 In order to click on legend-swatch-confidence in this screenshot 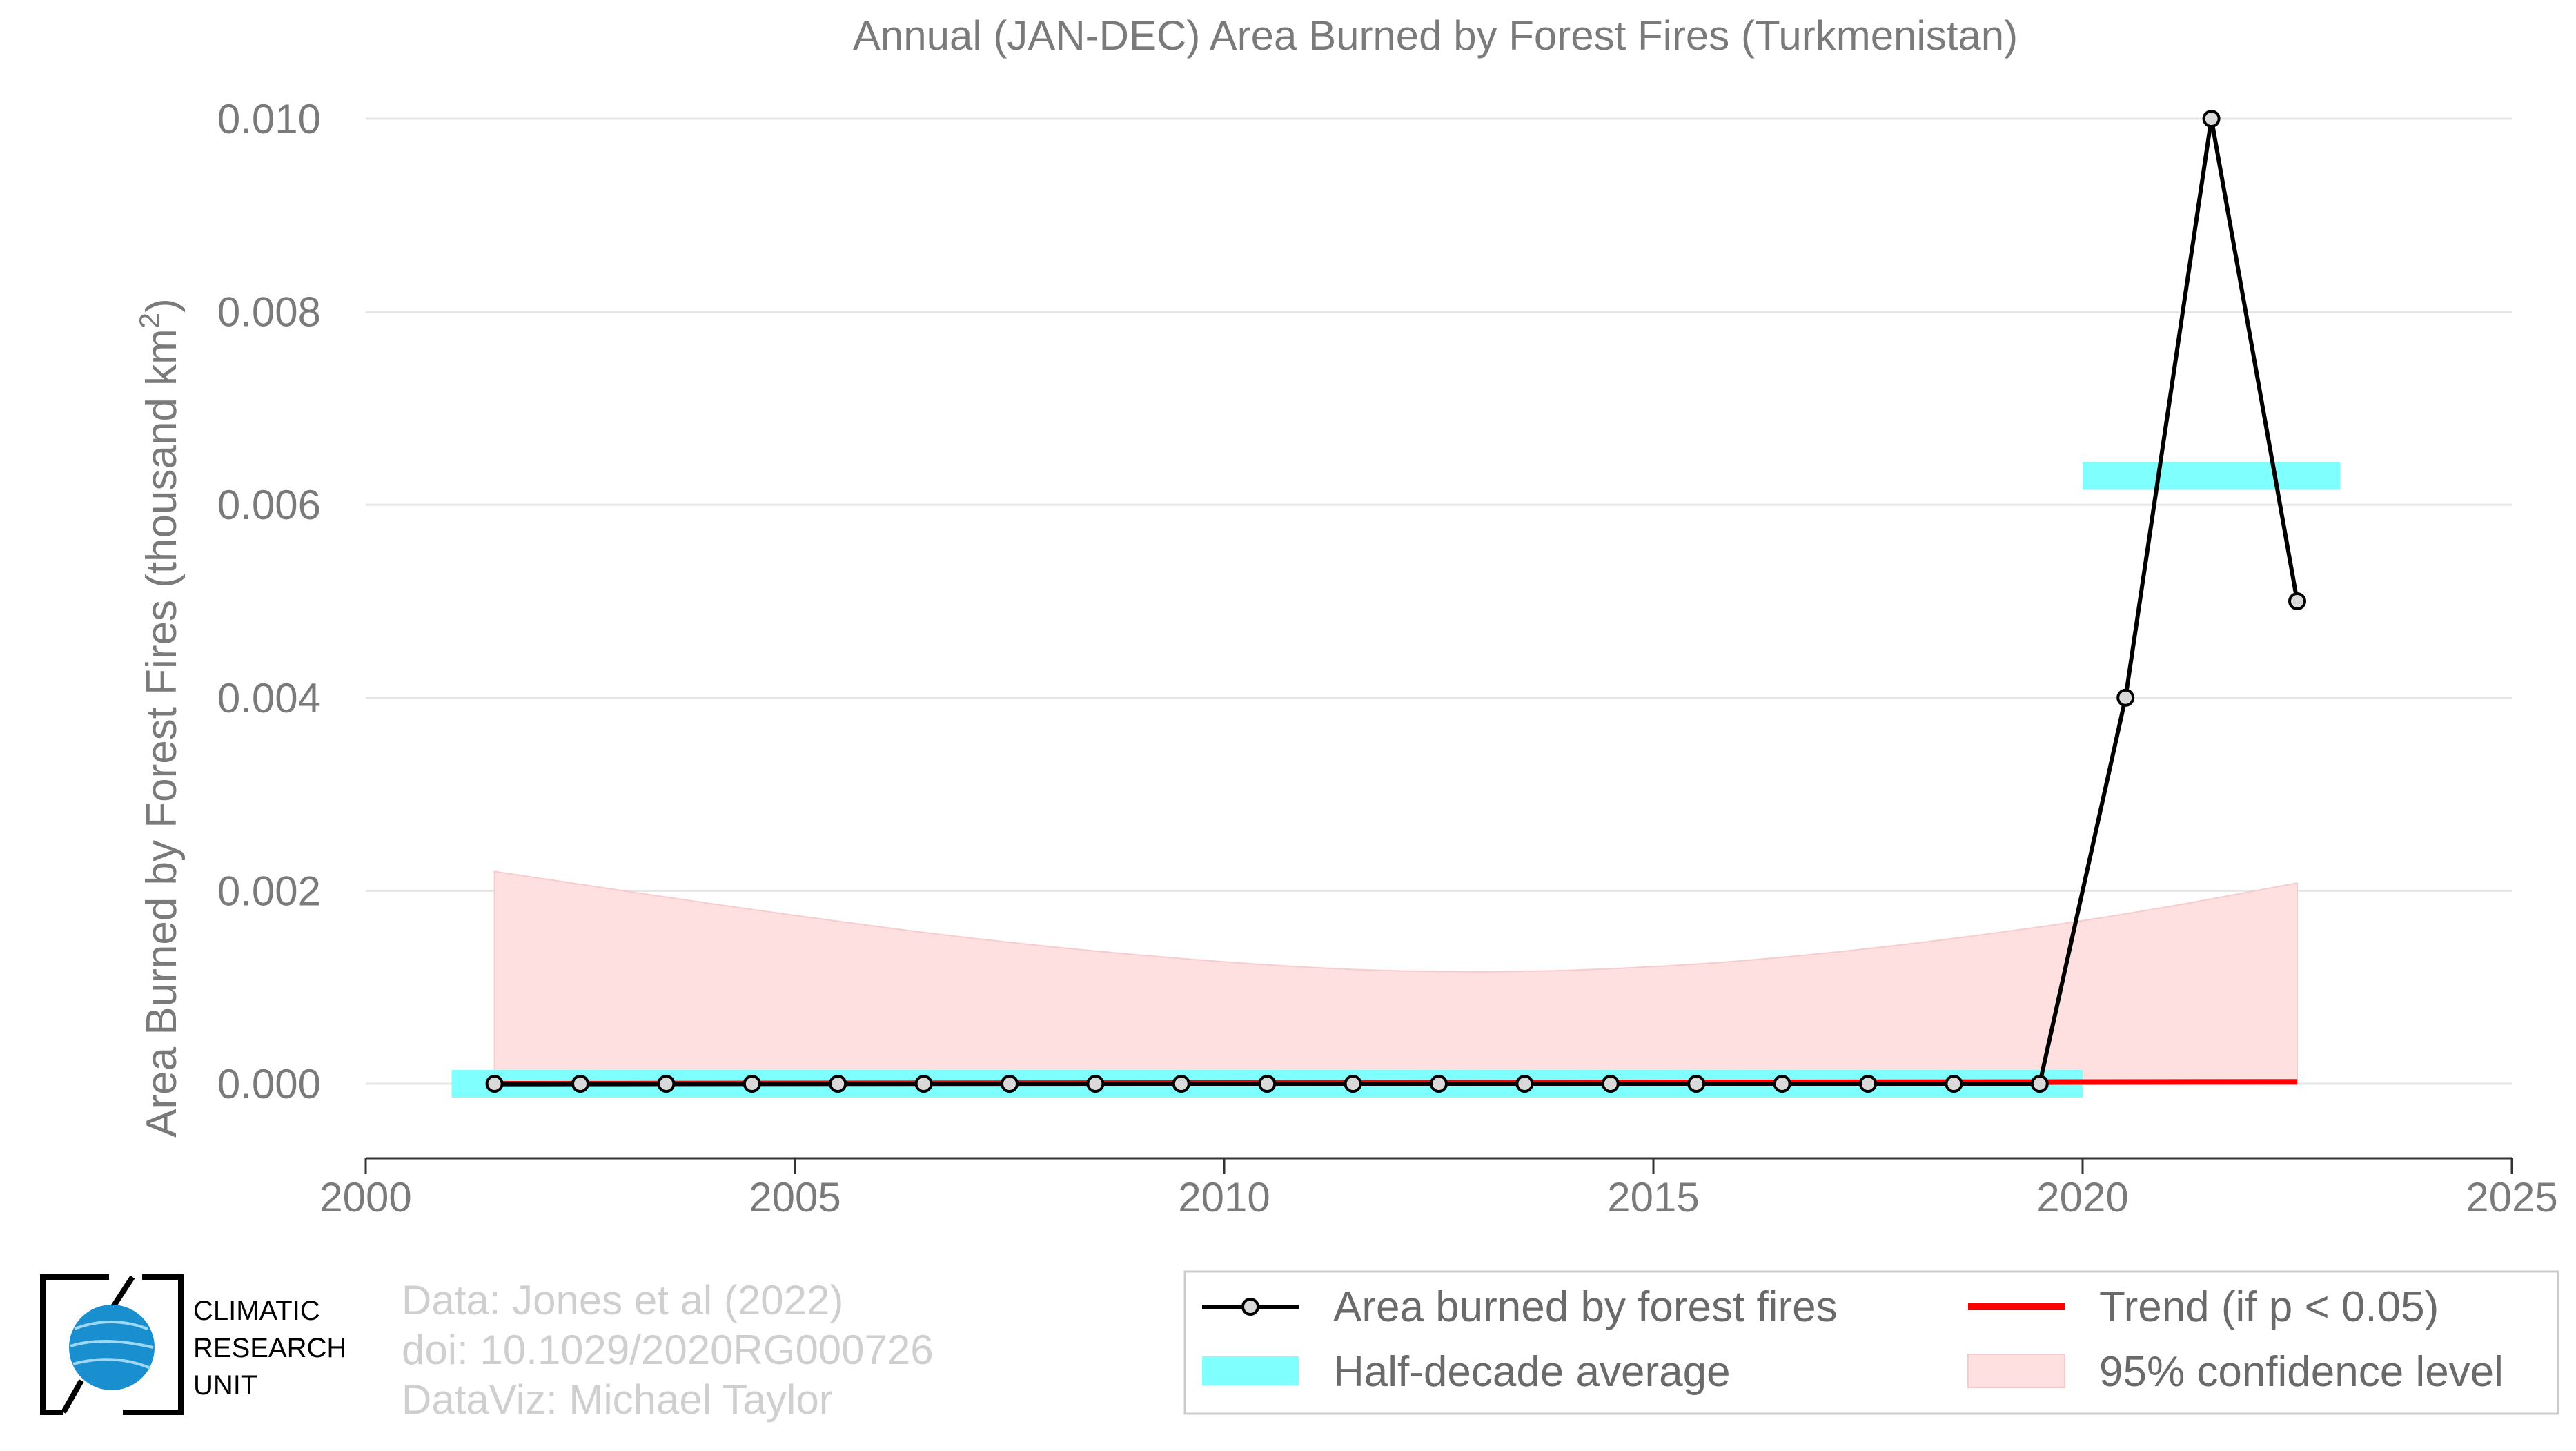, I will do `click(2016, 1371)`.